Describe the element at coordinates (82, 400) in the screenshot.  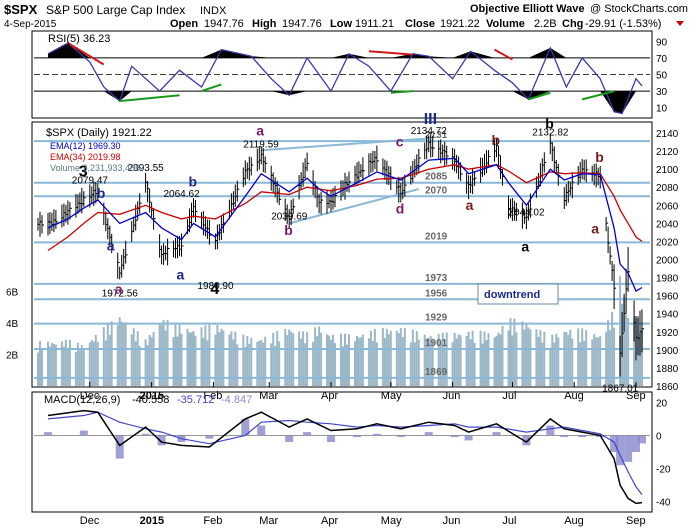
I see `macd-legend-name: MACD(12,26,9)` at that location.